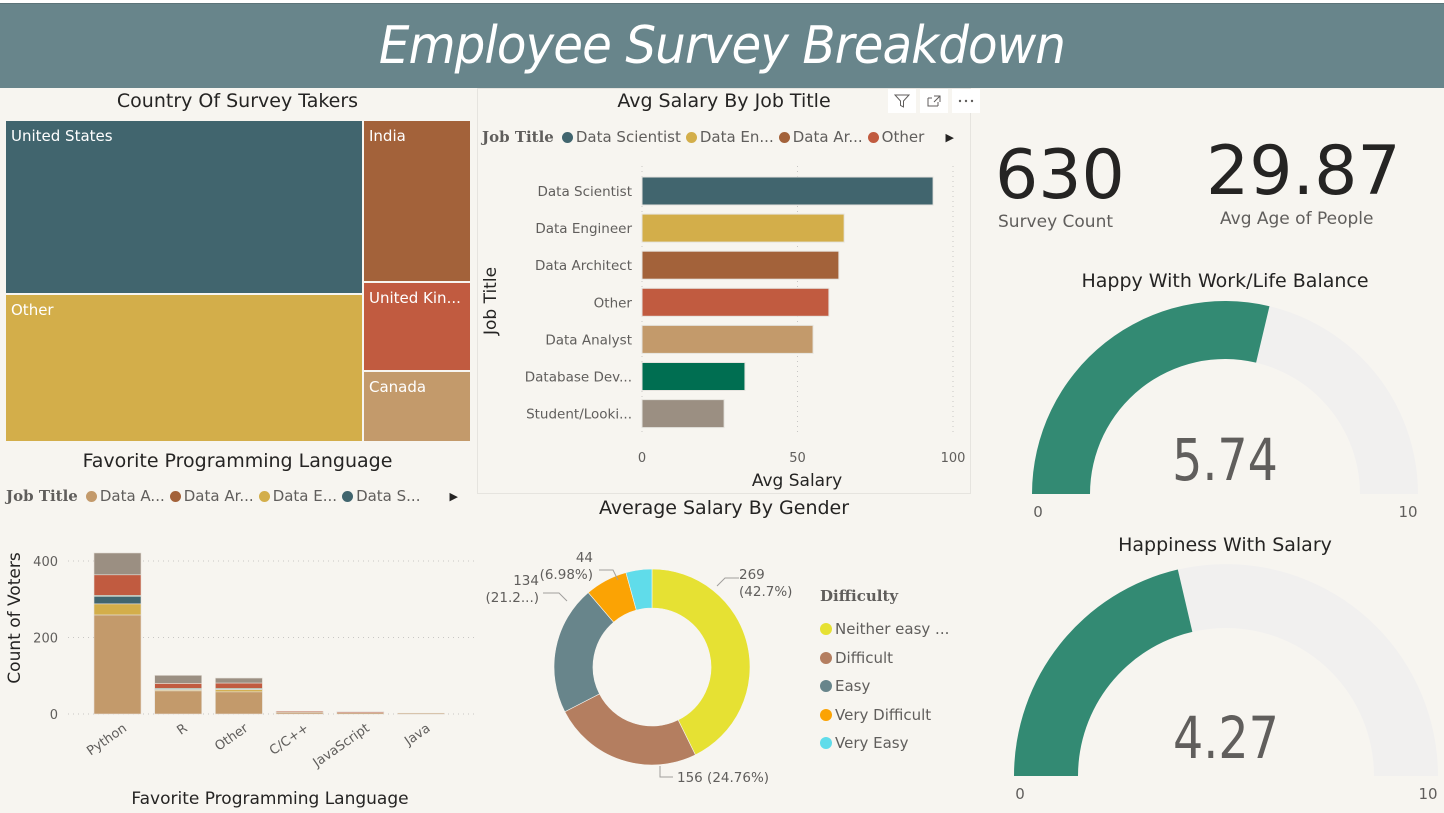 Image resolution: width=1444 pixels, height=813 pixels. What do you see at coordinates (491, 301) in the screenshot?
I see `y-axis-label: Job Title` at bounding box center [491, 301].